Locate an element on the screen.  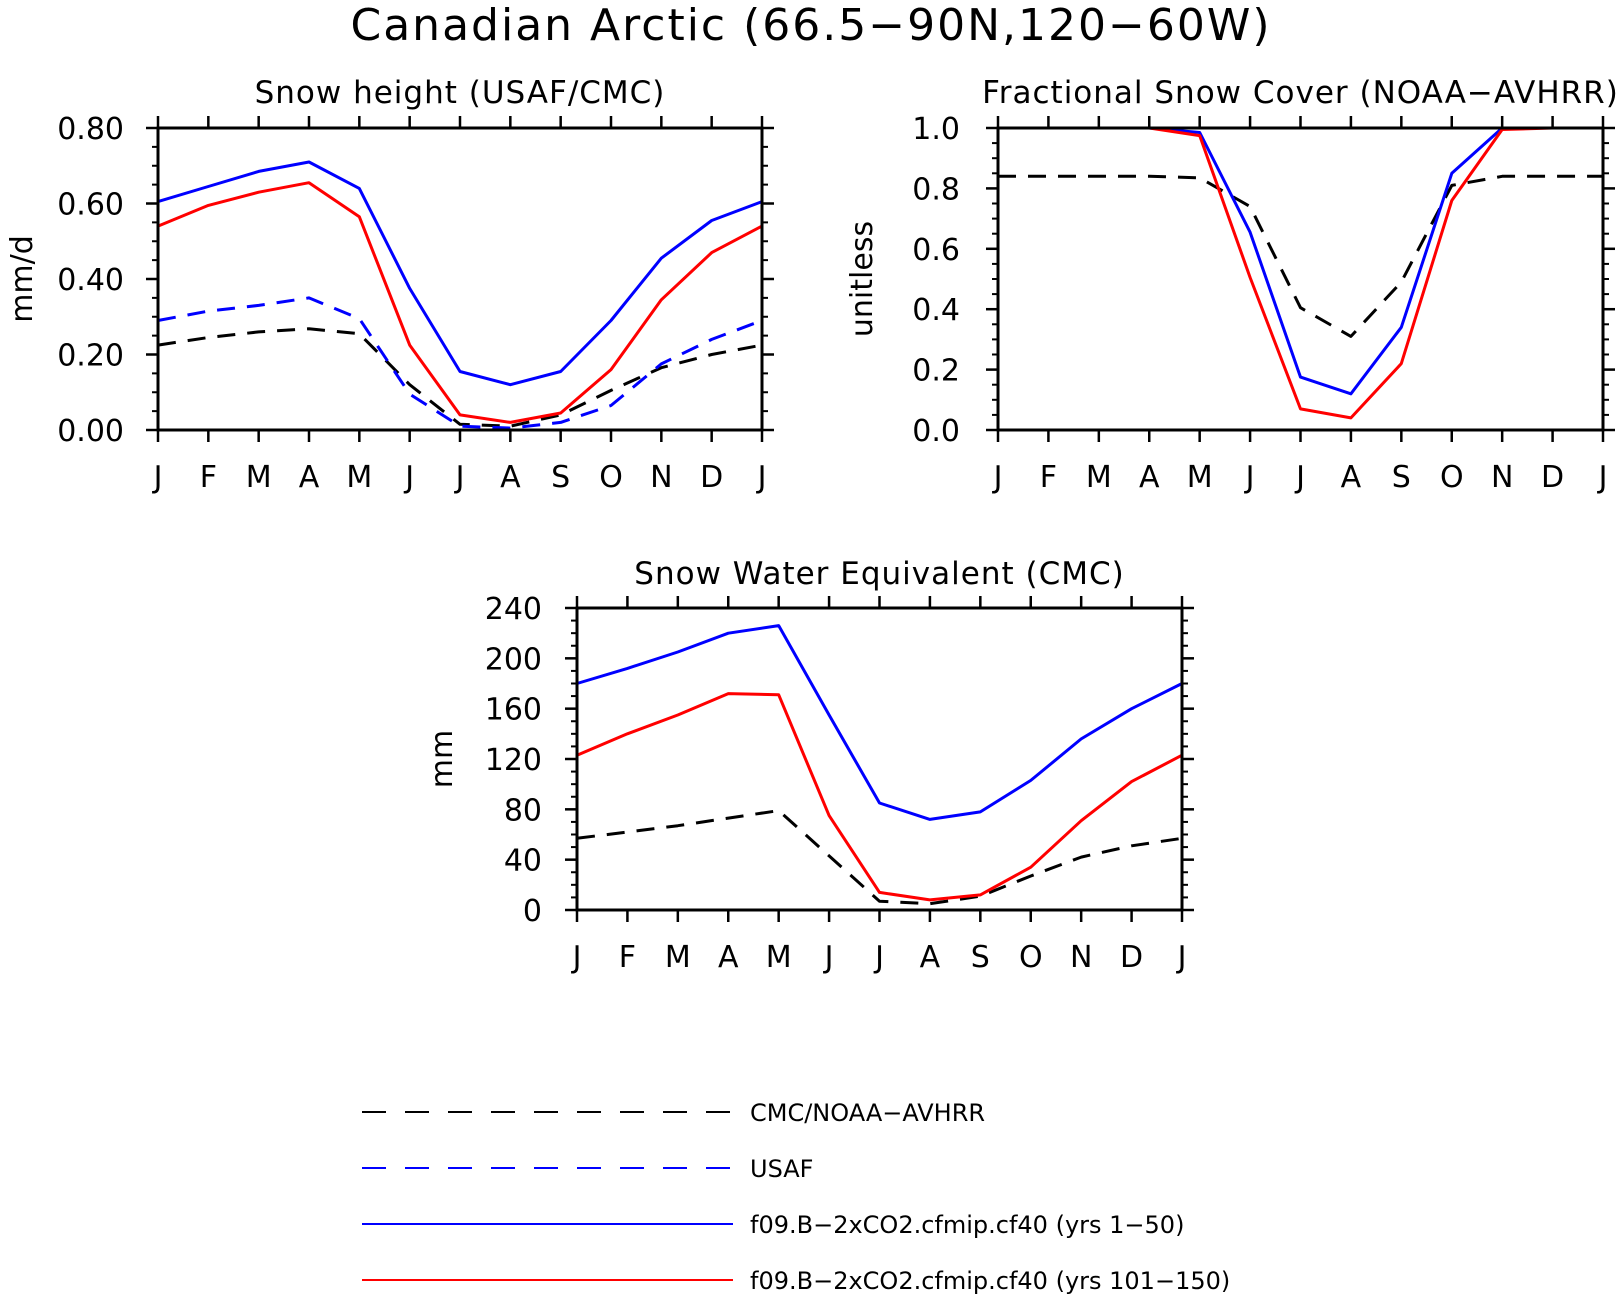
legend-item-1: CMC/NOAA−AVHRR is located at coordinates (673, 1113).